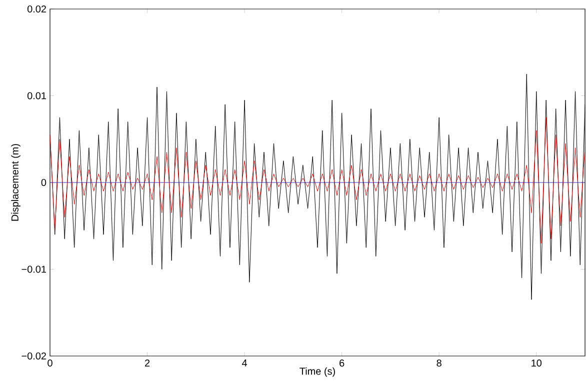 The height and width of the screenshot is (386, 586). I want to click on x-axis-title: Time (s), so click(317, 372).